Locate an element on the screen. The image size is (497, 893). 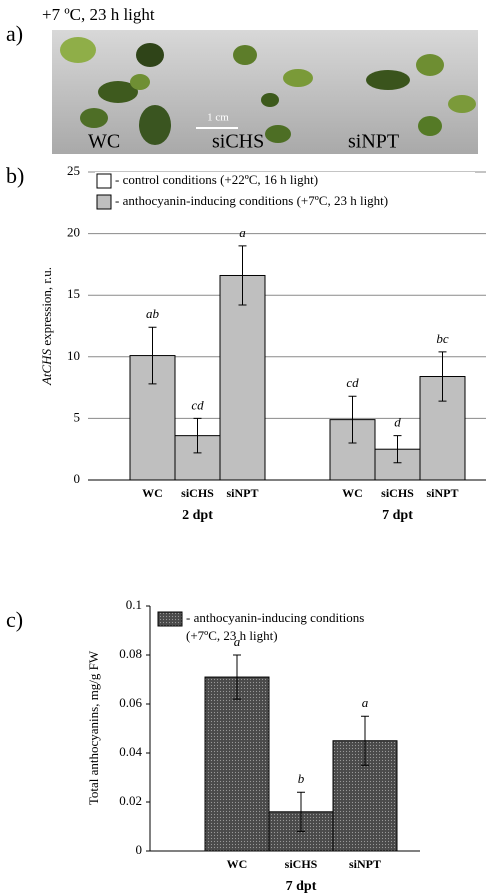
significance-letter: bc is located at coordinates (442, 338).